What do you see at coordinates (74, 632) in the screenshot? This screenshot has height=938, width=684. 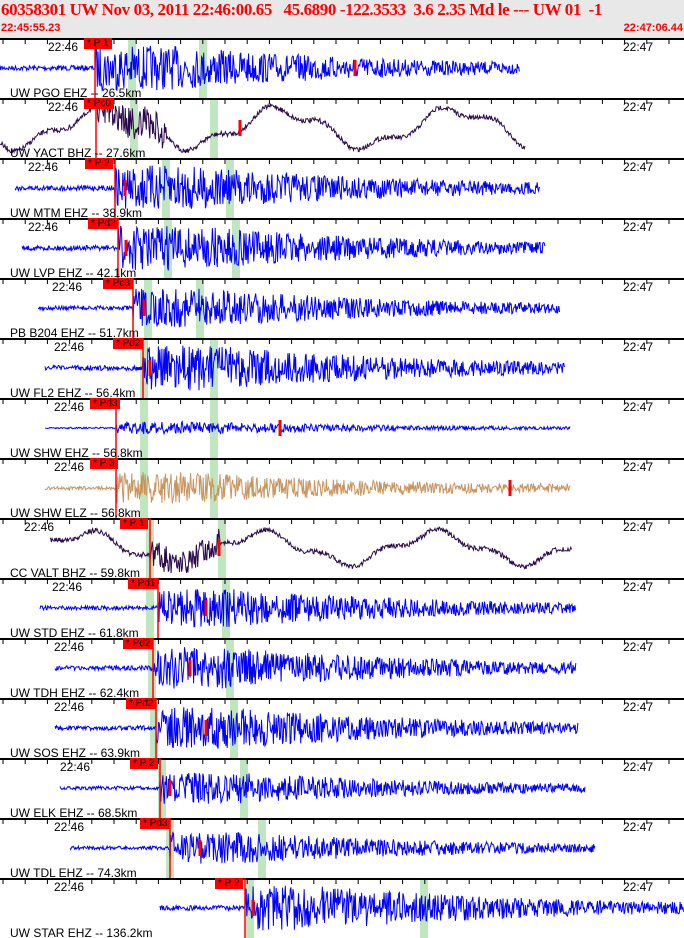 I see `station-label: UW STD EHZ -- 61.8km` at bounding box center [74, 632].